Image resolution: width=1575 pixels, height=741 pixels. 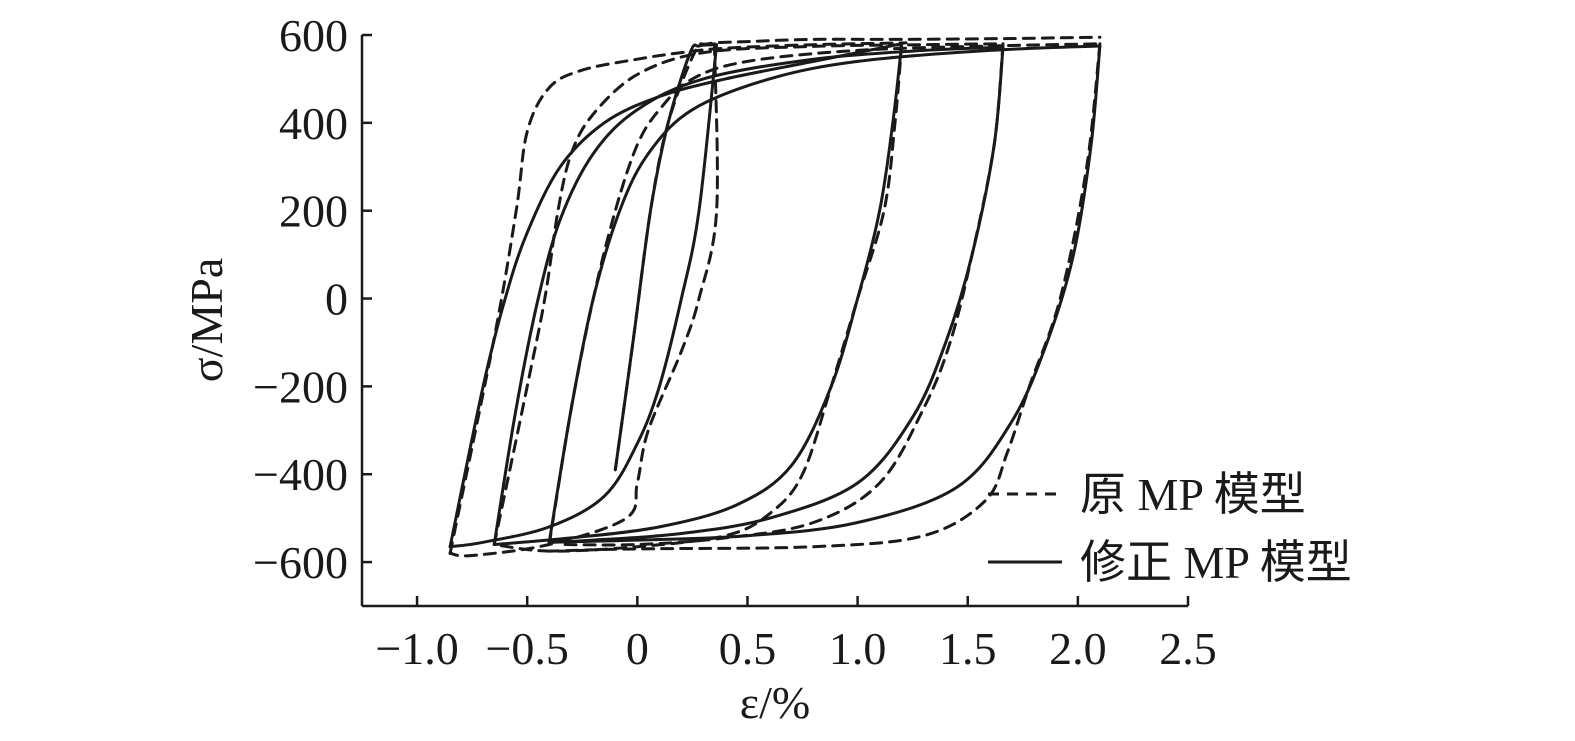 I want to click on legend: 原 MP 模型 修正 MP 模型, so click(x=1170, y=528).